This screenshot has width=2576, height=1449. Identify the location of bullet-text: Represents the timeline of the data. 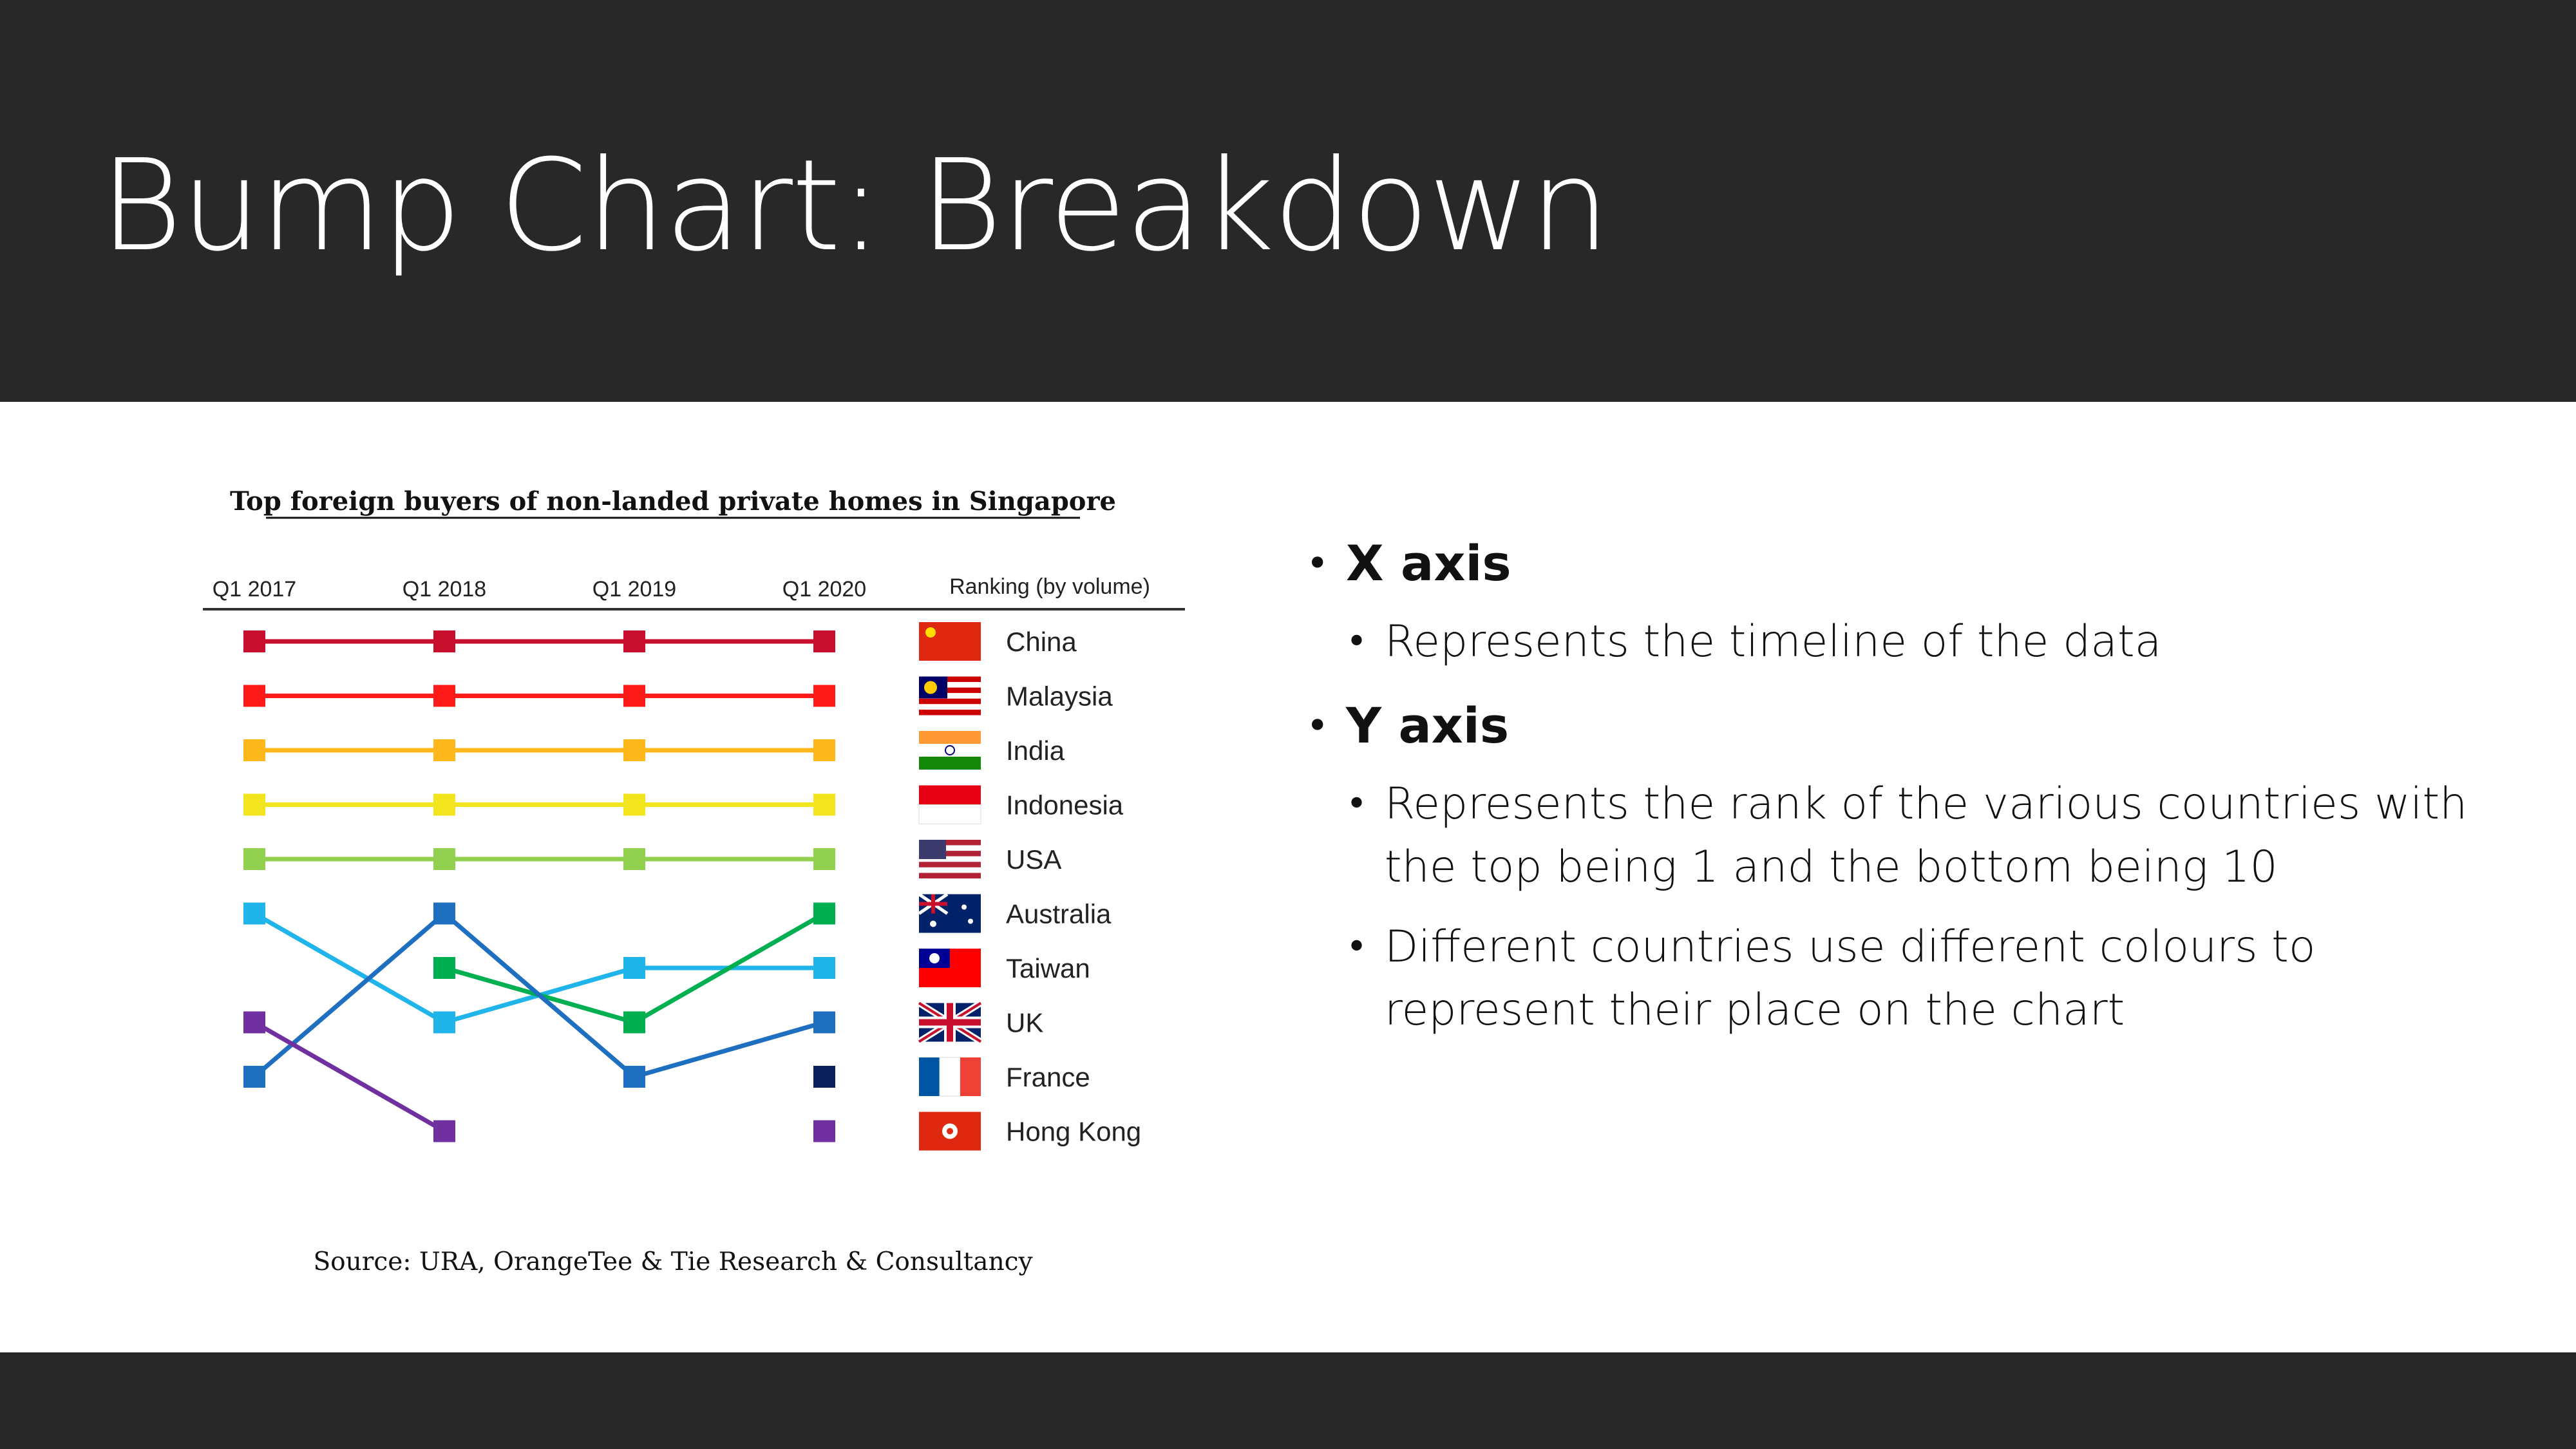
(1773, 641).